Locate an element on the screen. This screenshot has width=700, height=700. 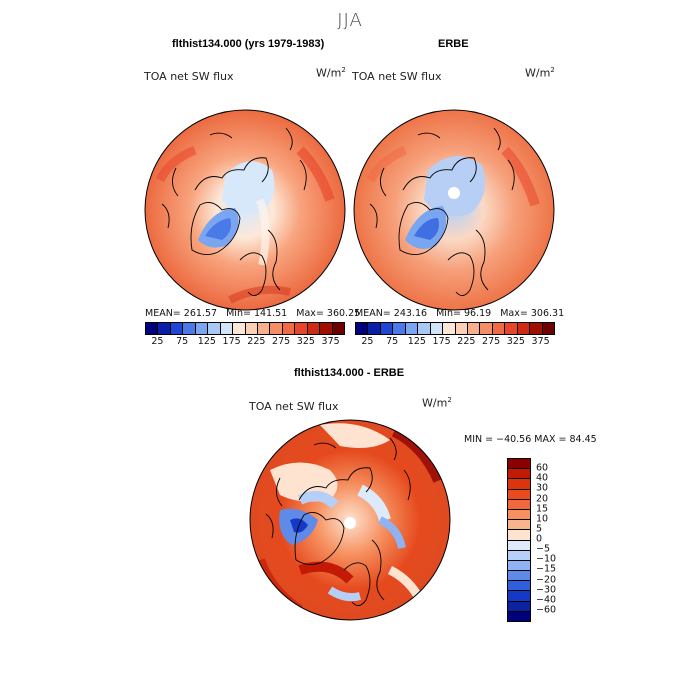
colorbar-level-label: −20 is located at coordinates (546, 579).